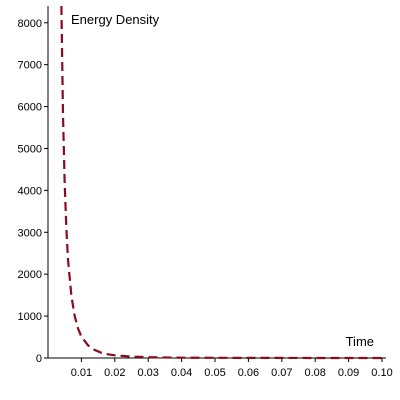 This screenshot has height=400, width=400. I want to click on y-tick-label: 1000, so click(30, 317).